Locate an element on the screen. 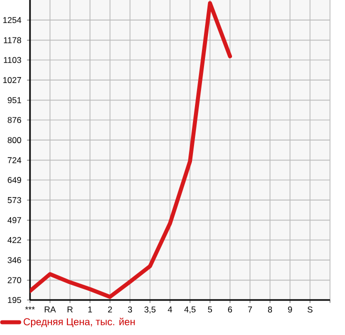 The height and width of the screenshot is (335, 345). x-tick-label: 7 is located at coordinates (250, 309).